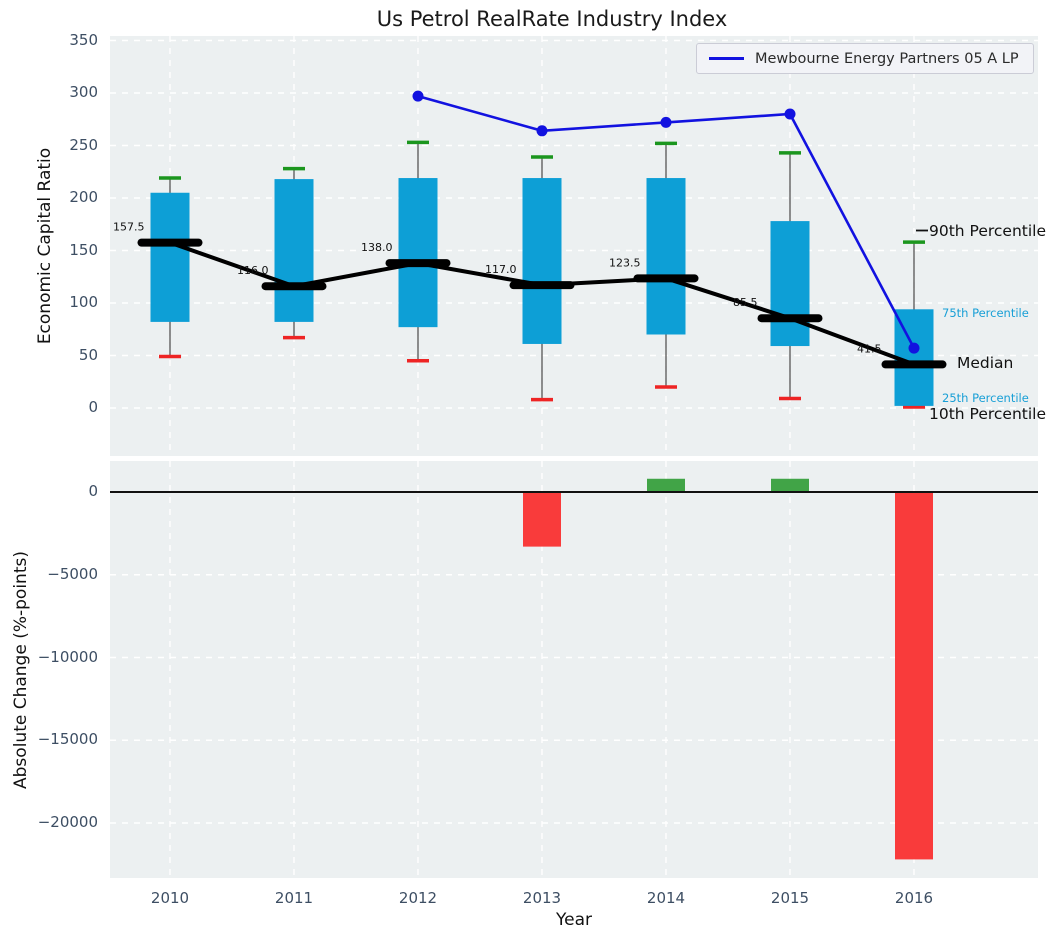 The height and width of the screenshot is (942, 1063). What do you see at coordinates (726, 58) in the screenshot?
I see `legend-line-sample` at bounding box center [726, 58].